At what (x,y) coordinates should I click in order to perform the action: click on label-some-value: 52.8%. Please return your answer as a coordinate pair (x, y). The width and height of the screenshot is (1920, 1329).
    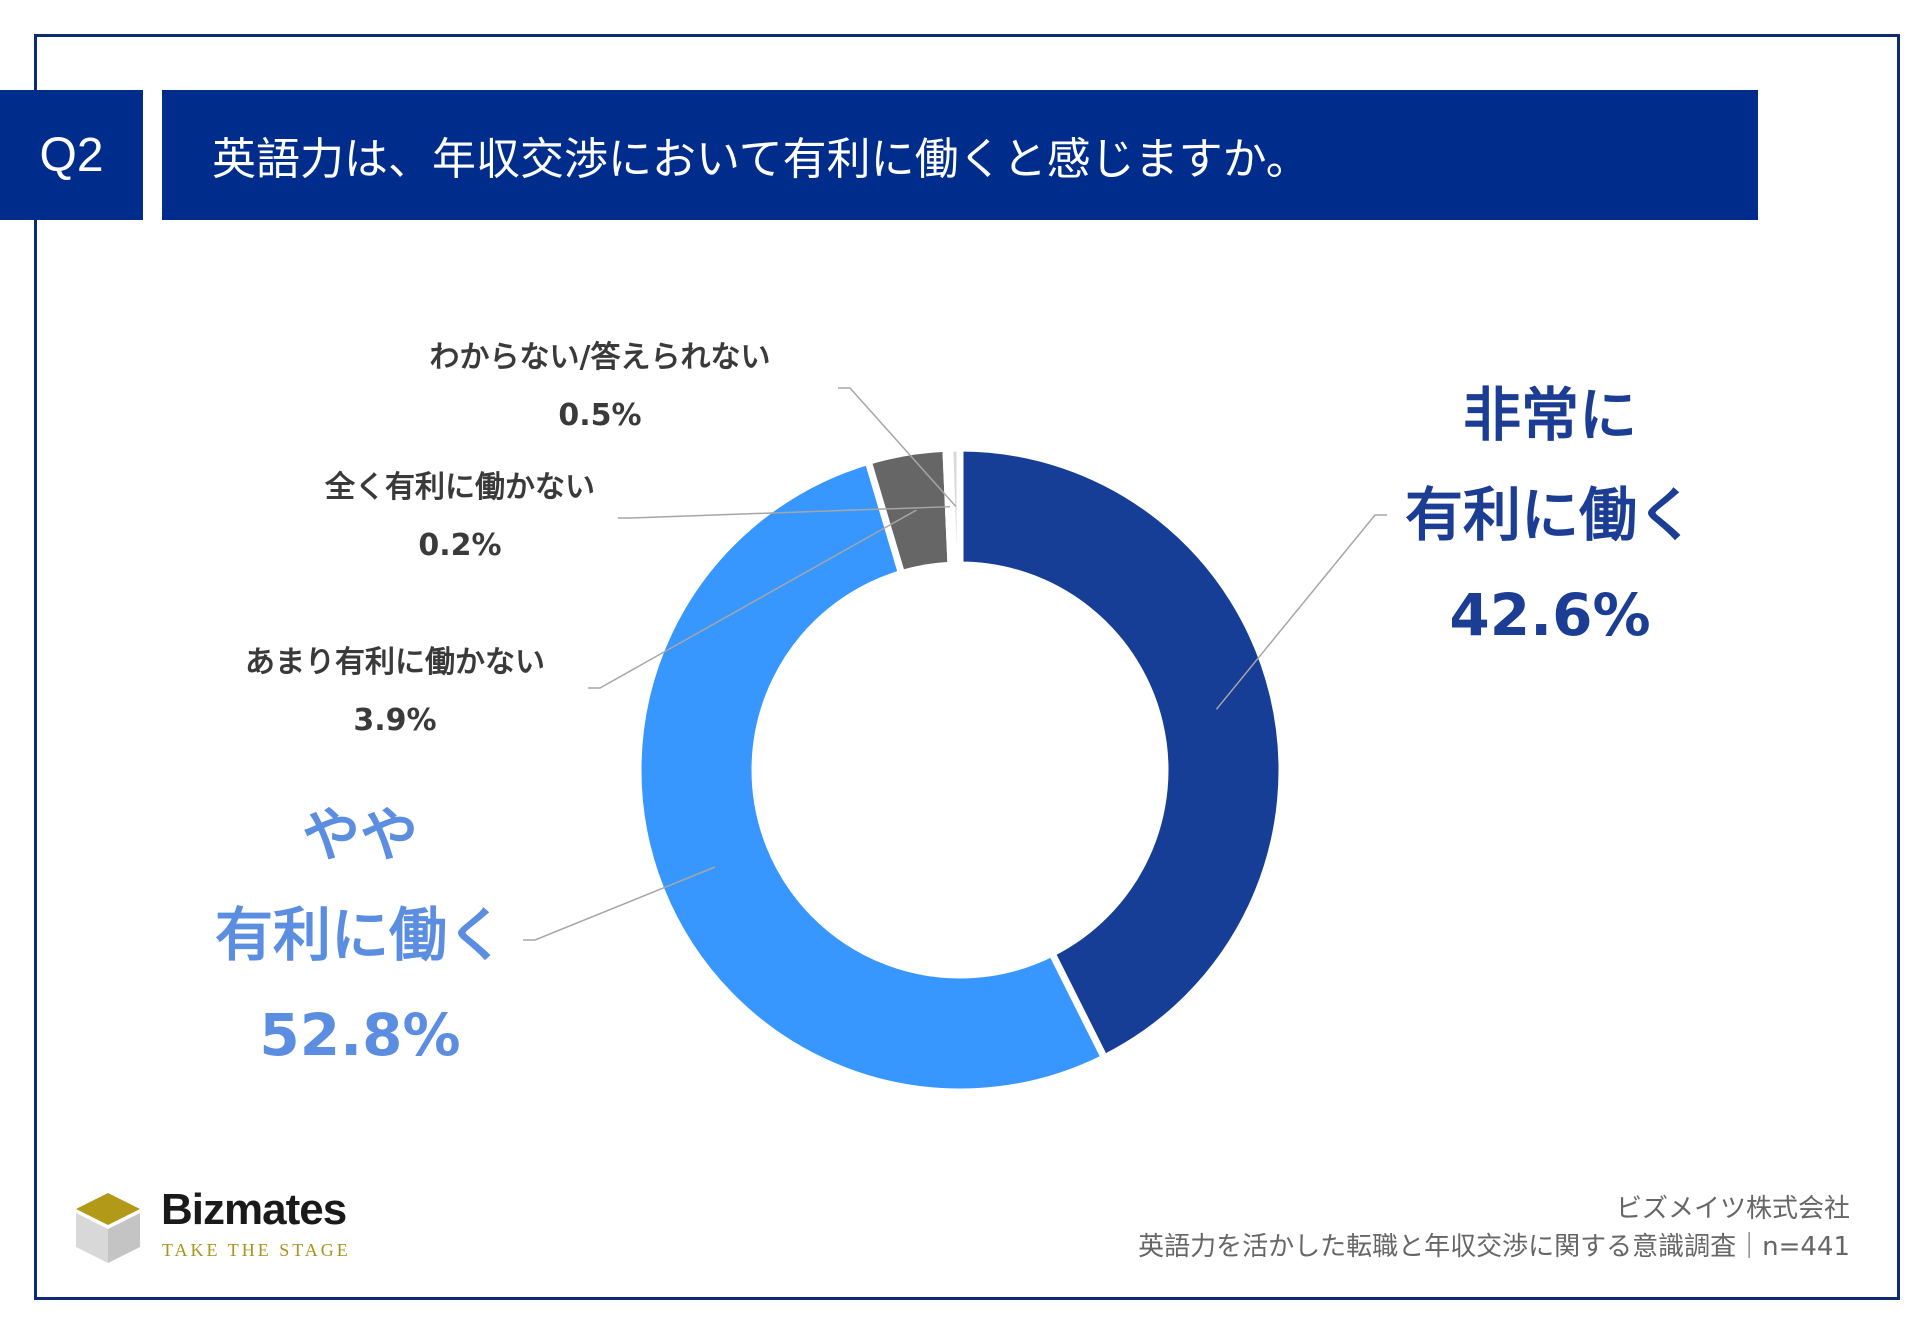
    Looking at the image, I should click on (360, 1035).